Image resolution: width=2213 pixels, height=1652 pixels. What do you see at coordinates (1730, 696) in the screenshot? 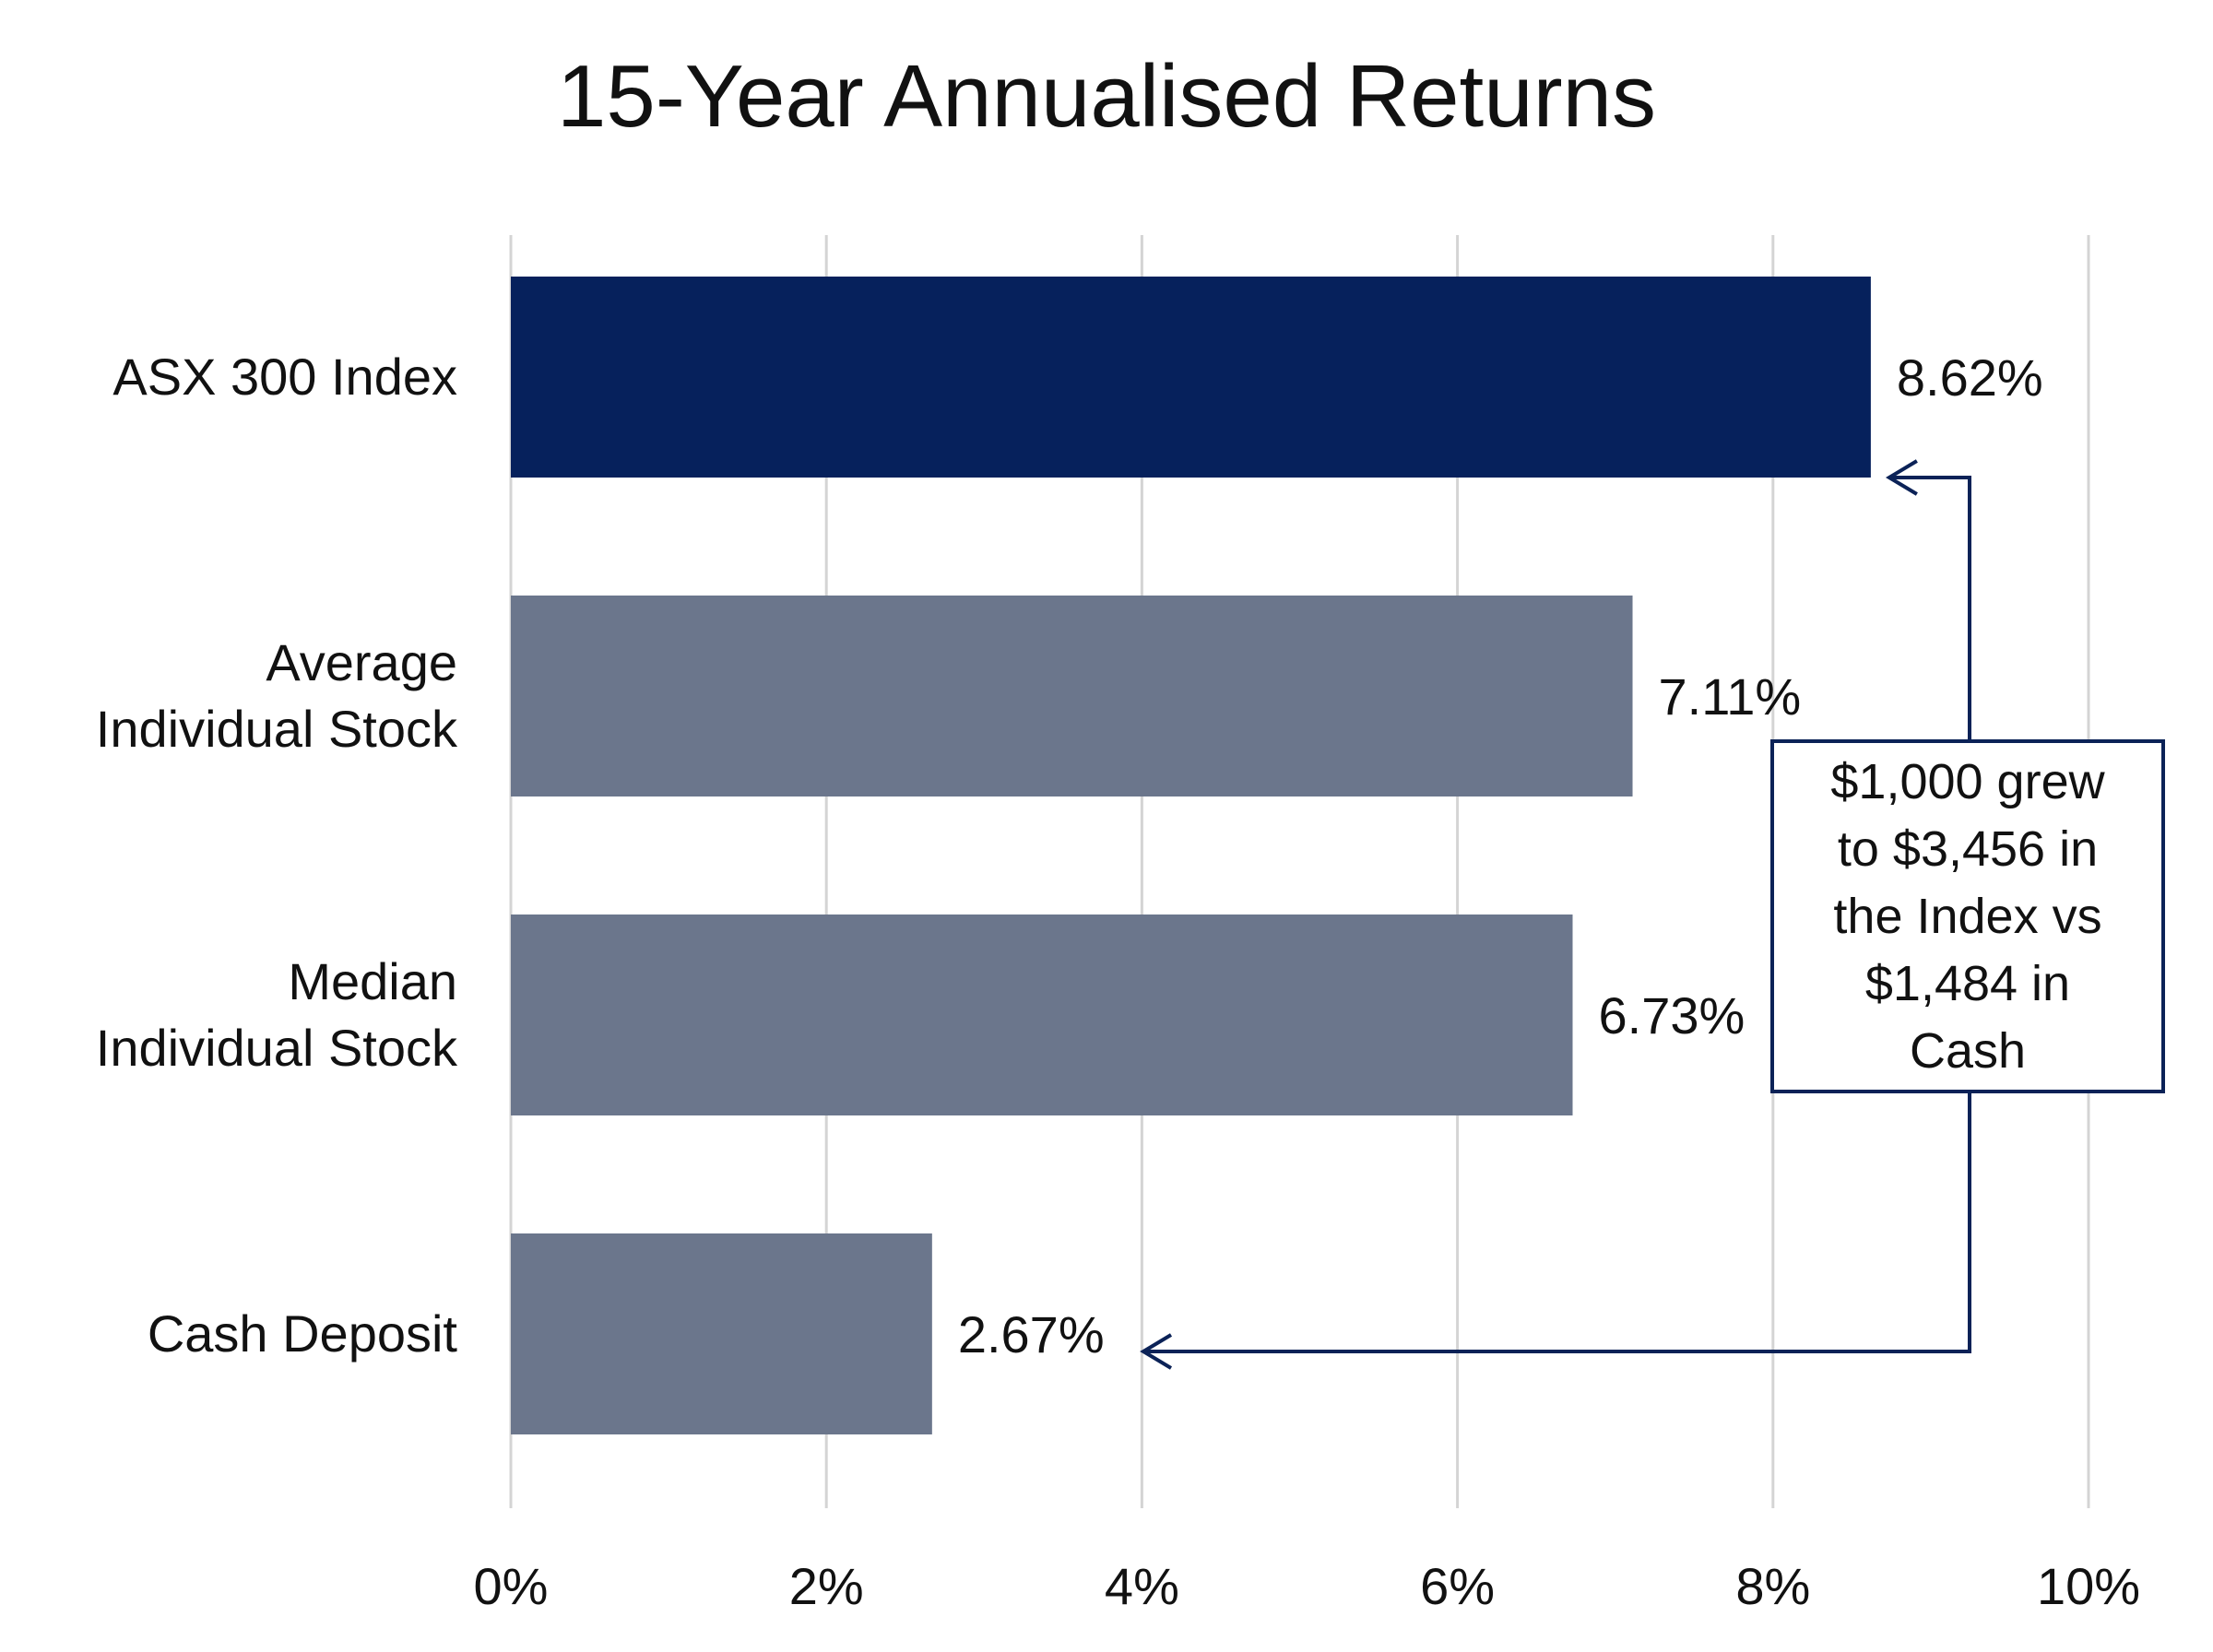
I see `value-label: 7.11%` at bounding box center [1730, 696].